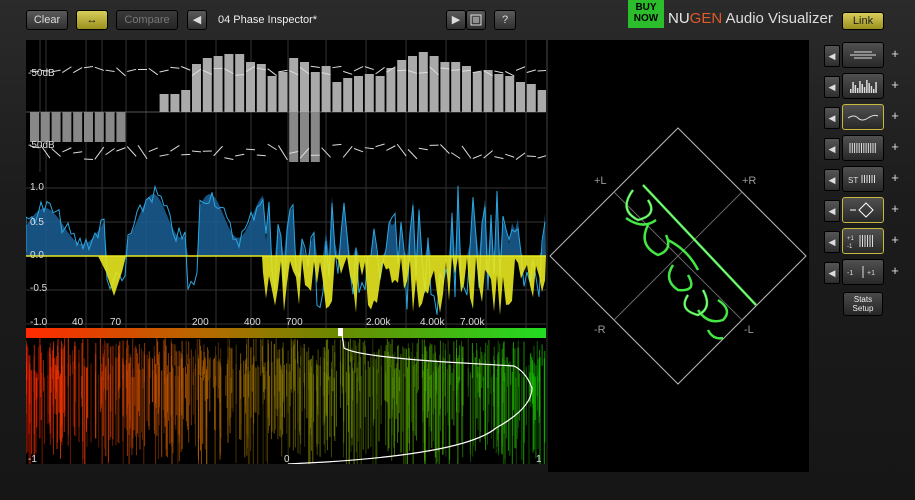 This screenshot has height=500, width=915. Describe the element at coordinates (147, 20) in the screenshot. I see `compare-button: Compare` at that location.